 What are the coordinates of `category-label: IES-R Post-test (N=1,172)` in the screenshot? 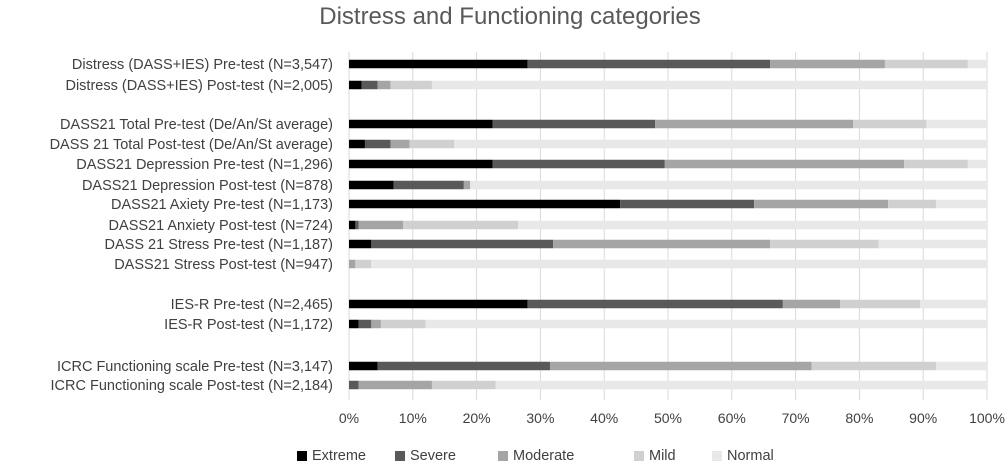 It's located at (248, 325).